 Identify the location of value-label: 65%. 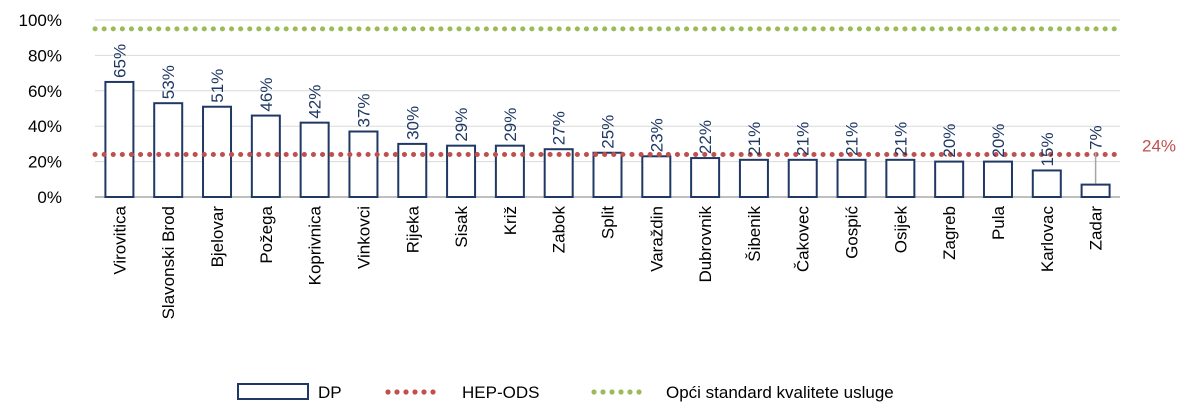
(119, 61).